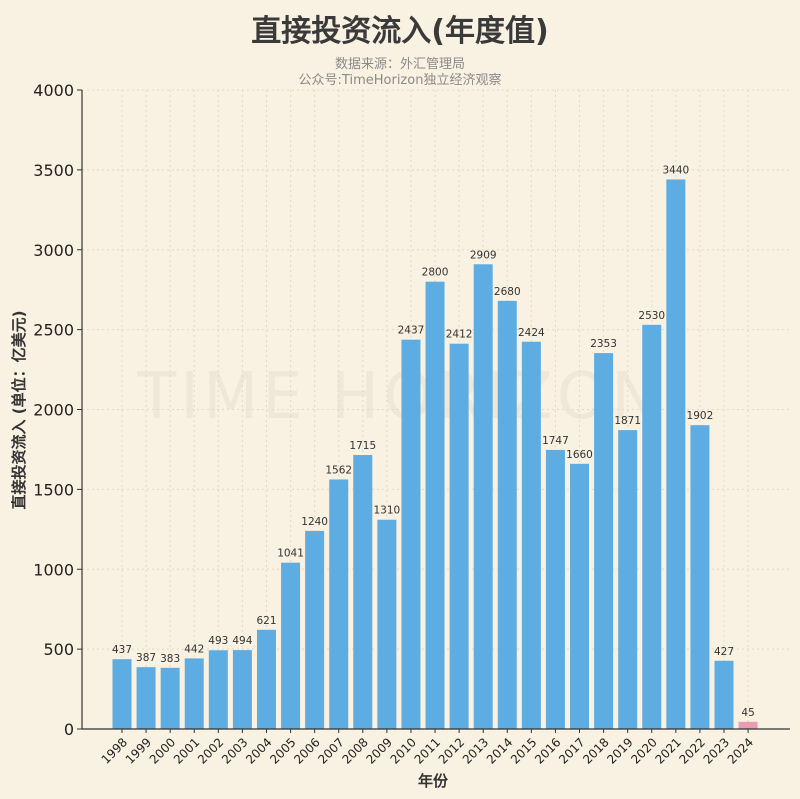 This screenshot has width=800, height=799. I want to click on y-tick-label: 2500, so click(53, 330).